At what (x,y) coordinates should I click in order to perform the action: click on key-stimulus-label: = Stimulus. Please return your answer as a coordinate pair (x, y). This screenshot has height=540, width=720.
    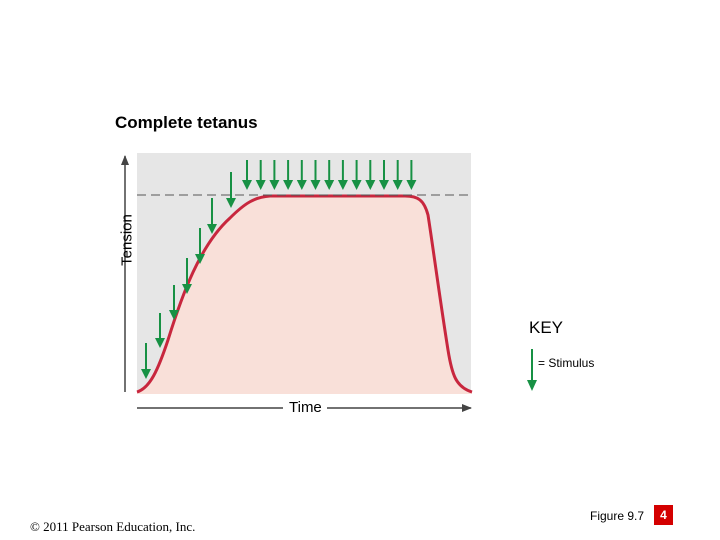
    Looking at the image, I should click on (566, 363).